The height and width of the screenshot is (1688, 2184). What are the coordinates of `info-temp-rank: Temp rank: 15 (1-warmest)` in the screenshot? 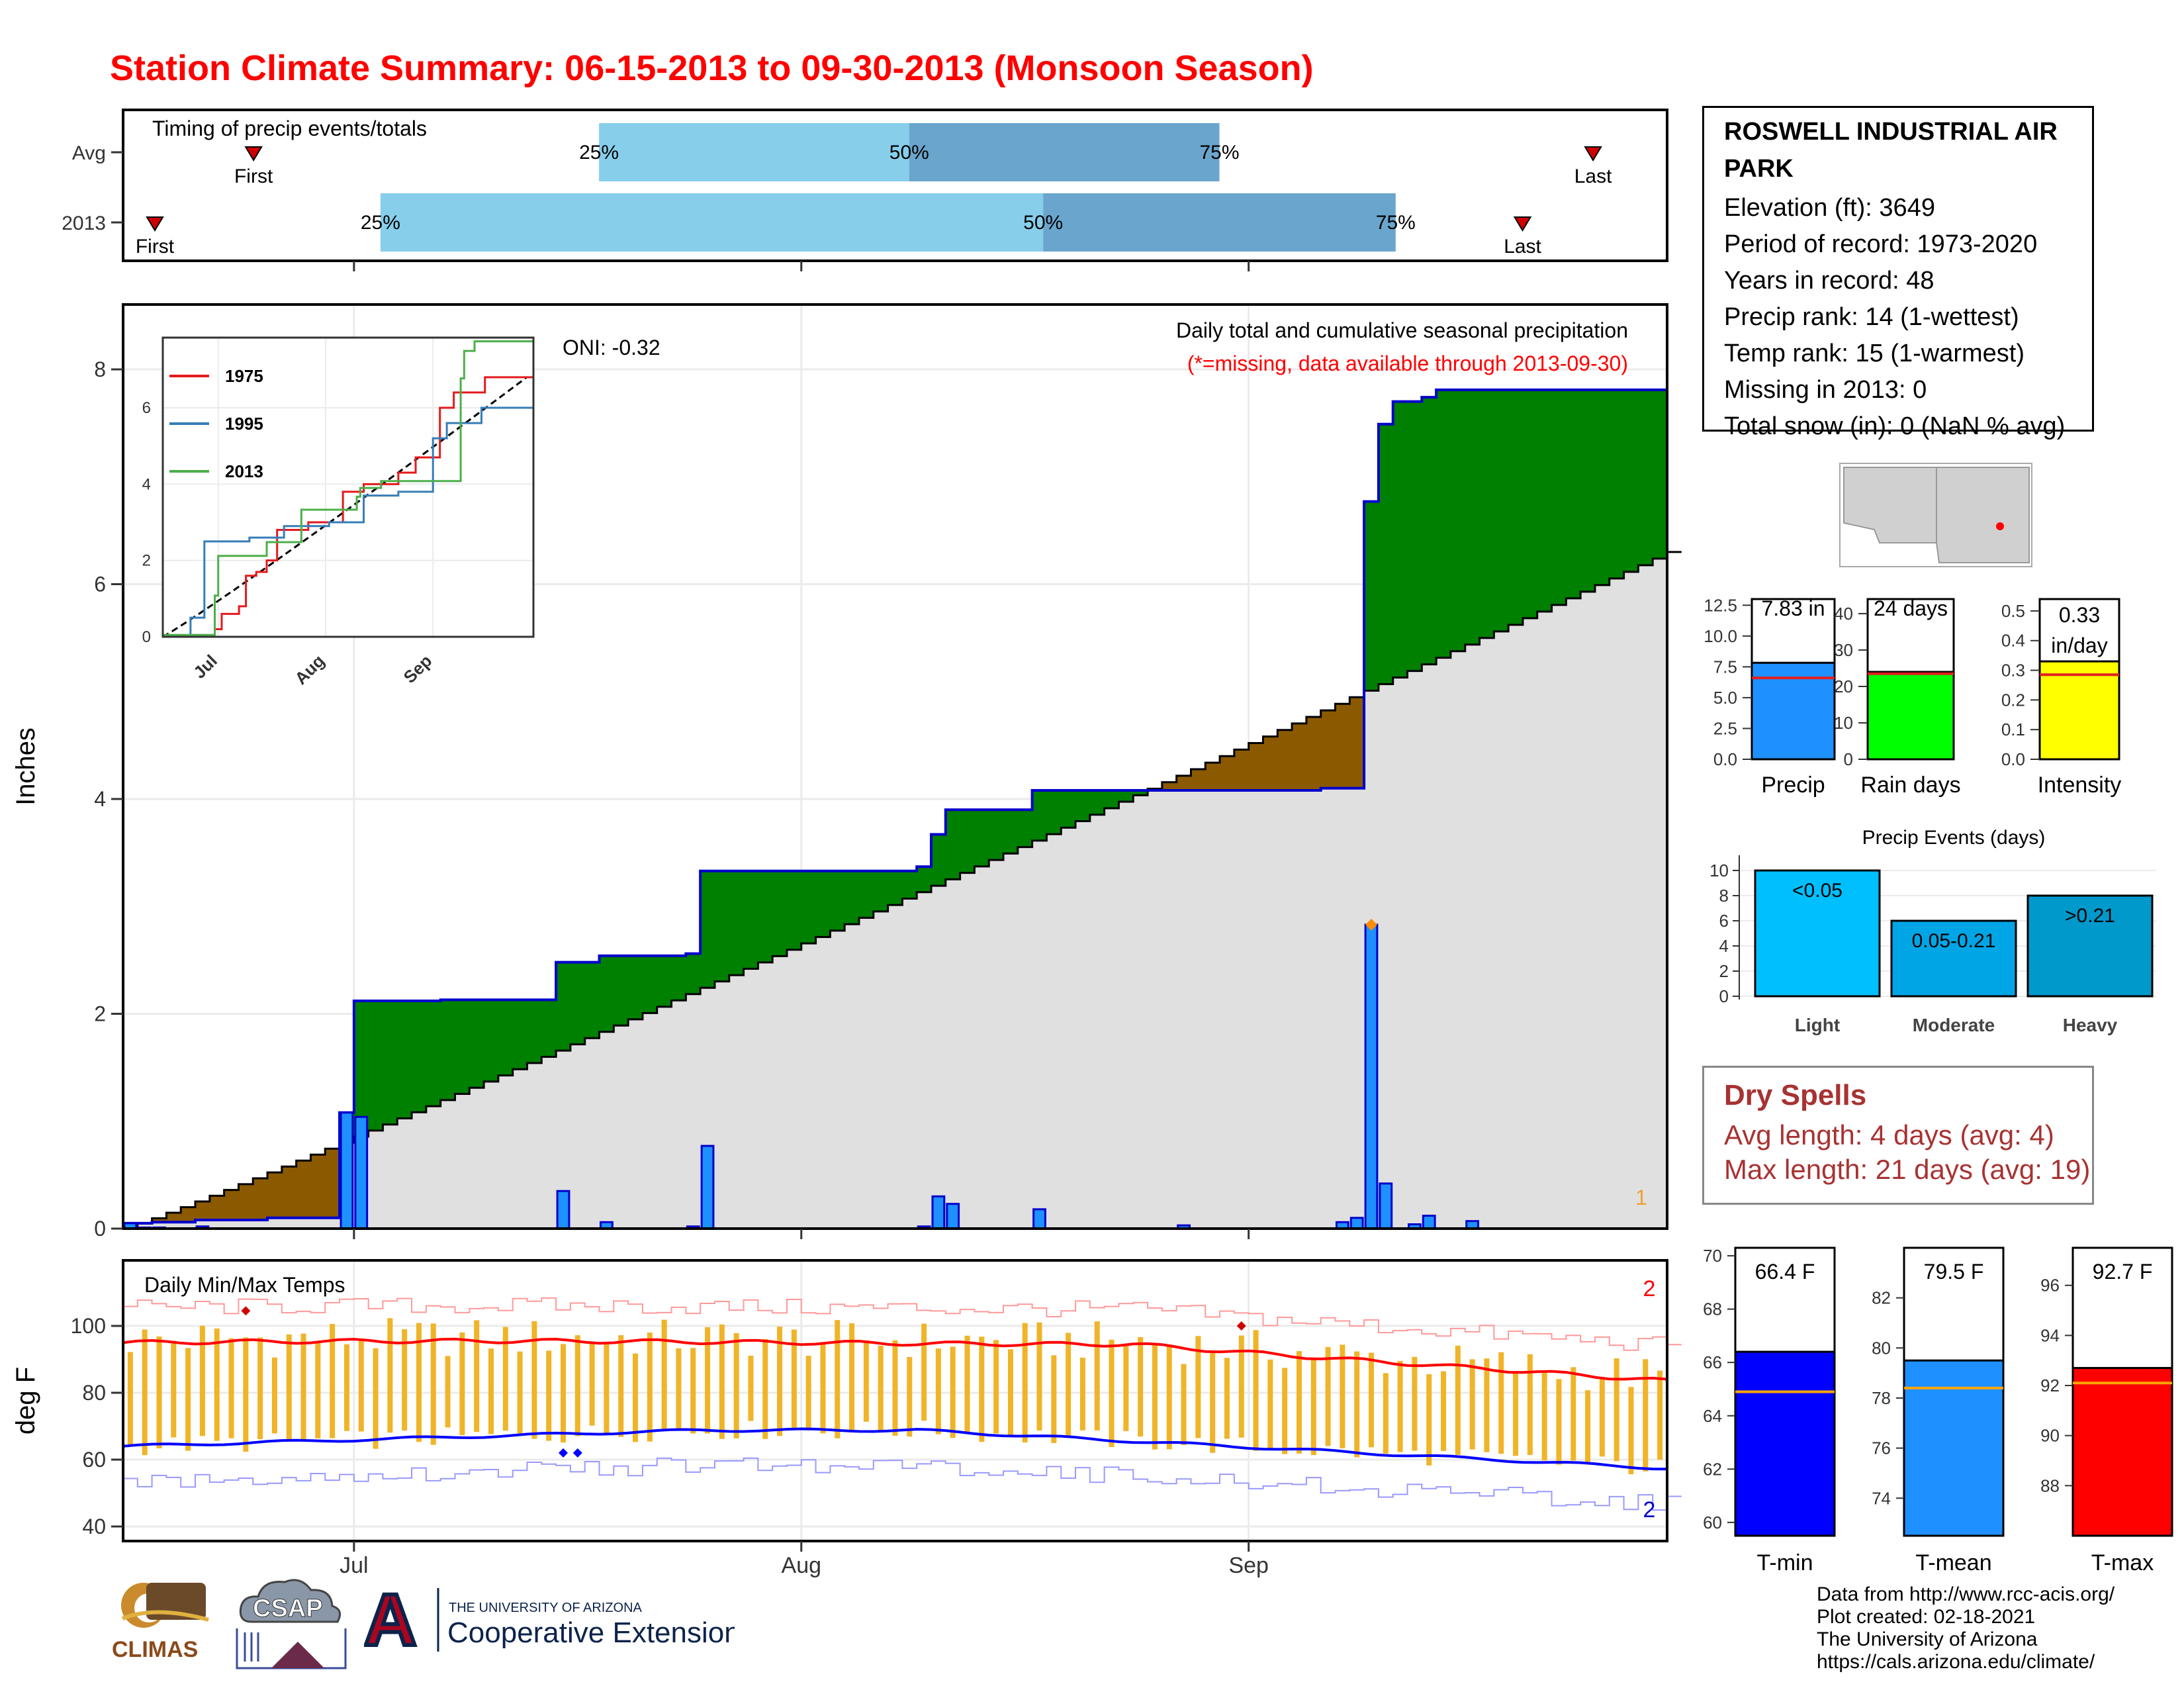 It's located at (1874, 353).